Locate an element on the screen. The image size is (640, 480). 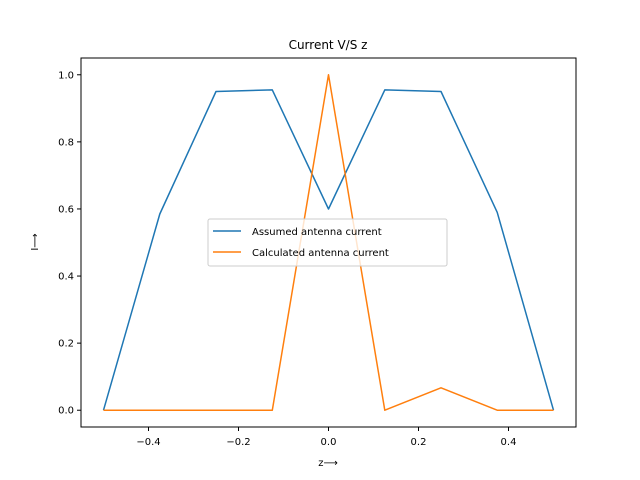
x-tick-label: 0.2 is located at coordinates (419, 442).